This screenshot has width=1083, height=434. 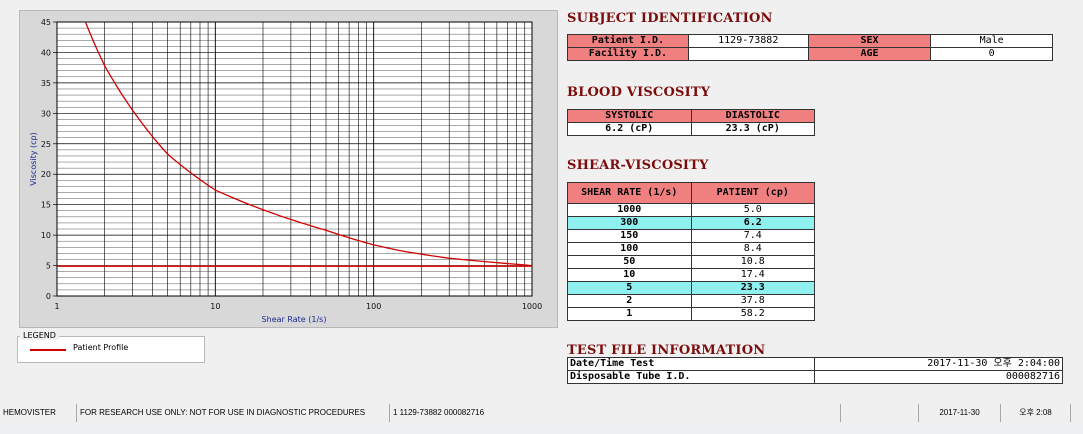 What do you see at coordinates (629, 223) in the screenshot?
I see `shear-rate-cell: 300` at bounding box center [629, 223].